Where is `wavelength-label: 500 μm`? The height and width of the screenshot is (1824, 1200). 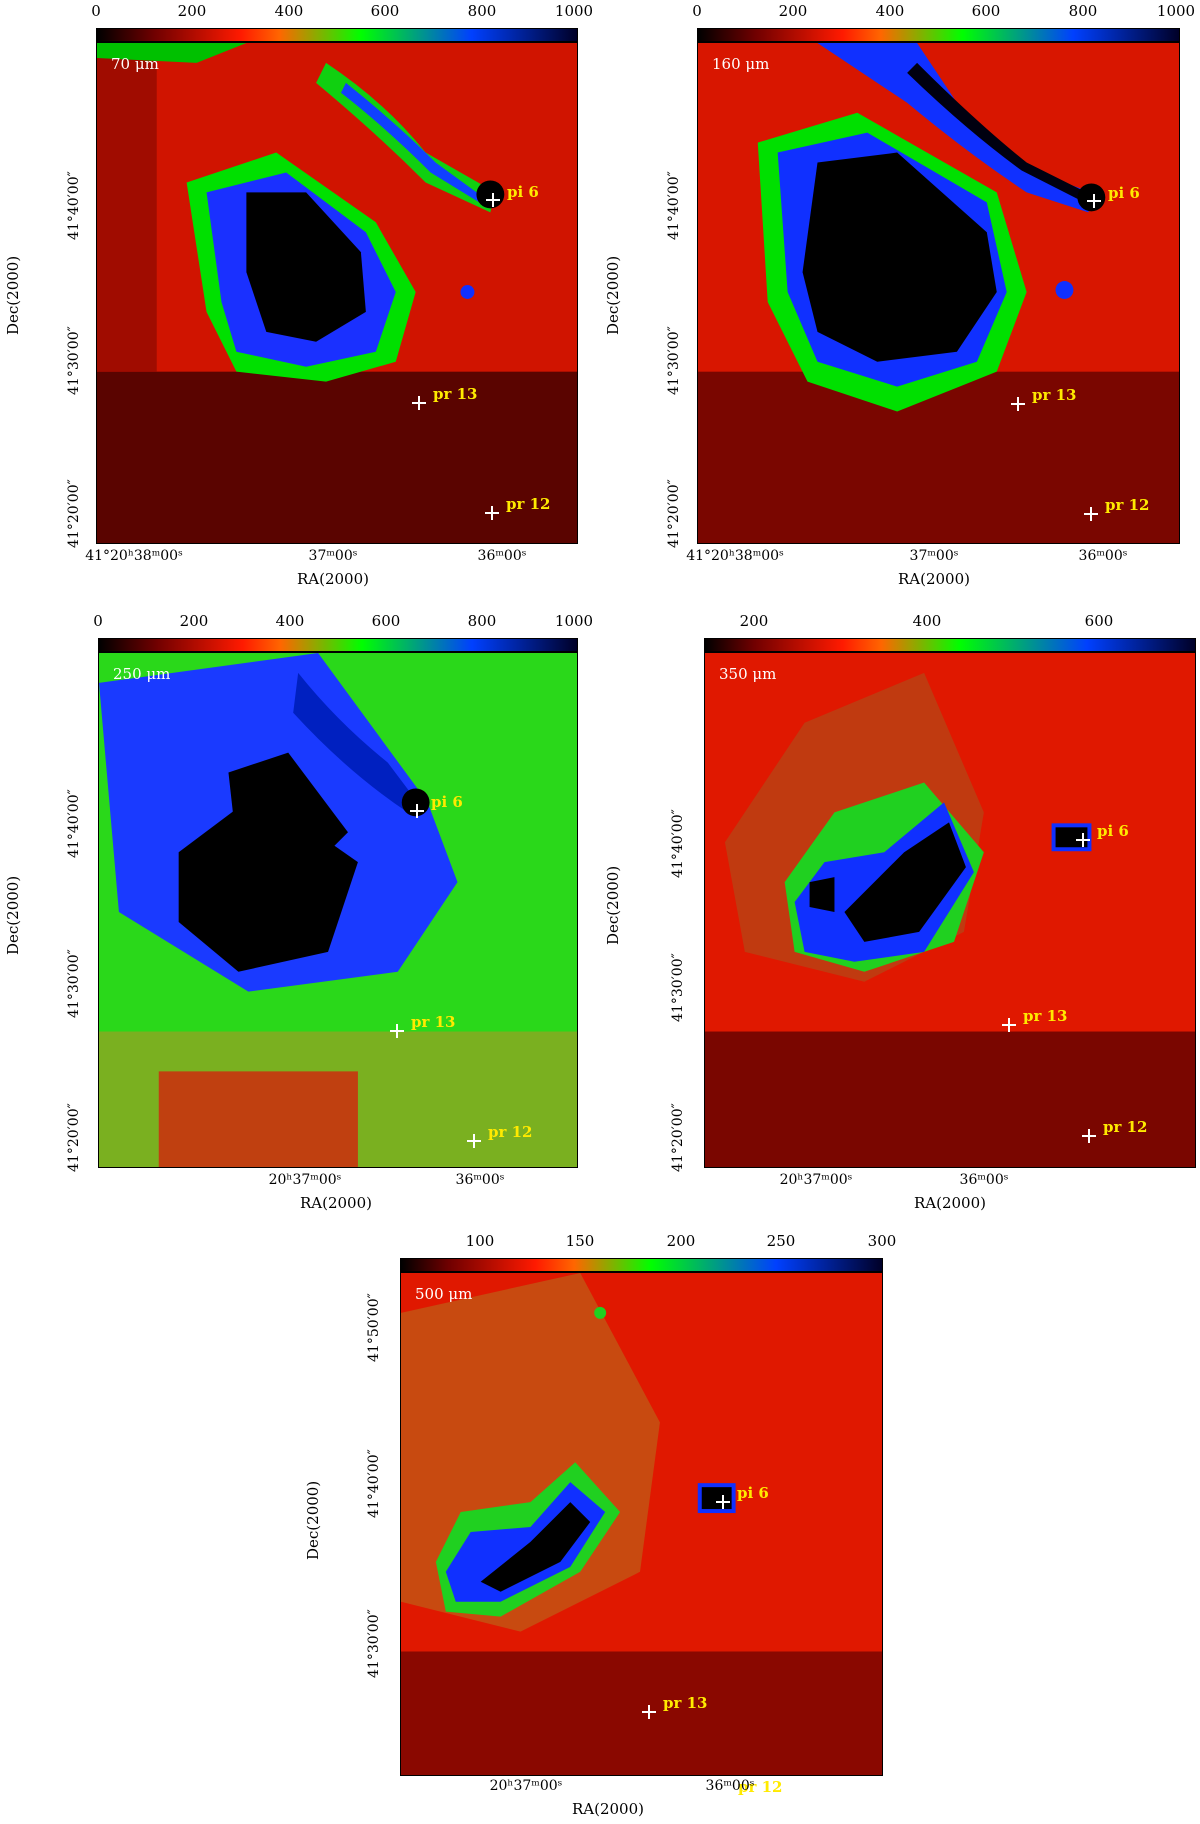
wavelength-label: 500 μm is located at coordinates (444, 1294).